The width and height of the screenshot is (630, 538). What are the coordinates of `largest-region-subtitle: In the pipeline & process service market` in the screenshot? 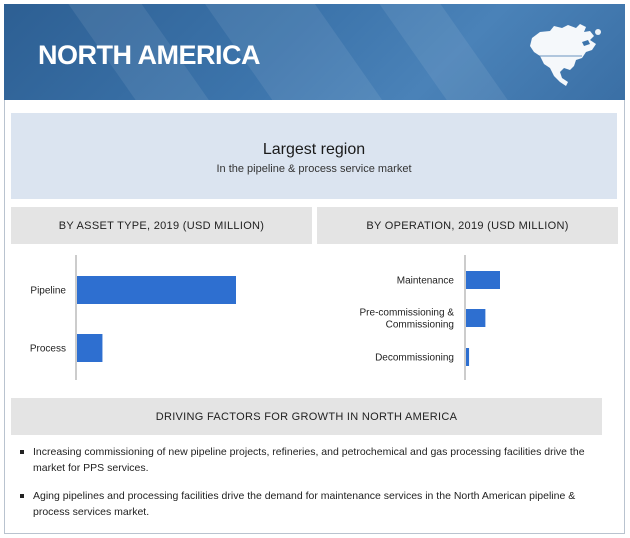 It's located at (314, 169).